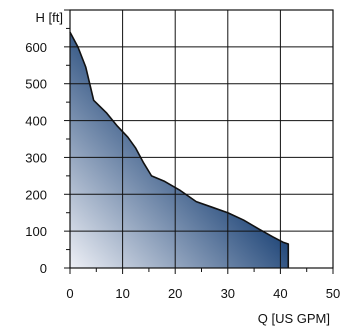  I want to click on x-tick-label-10: 10, so click(122, 293).